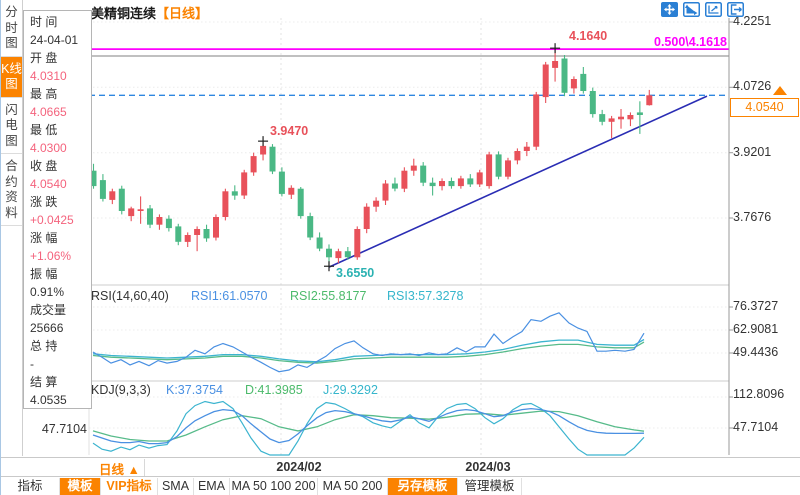 The image size is (800, 495). Describe the element at coordinates (764, 107) in the screenshot. I see `current-price-badge: 4.0540` at that location.